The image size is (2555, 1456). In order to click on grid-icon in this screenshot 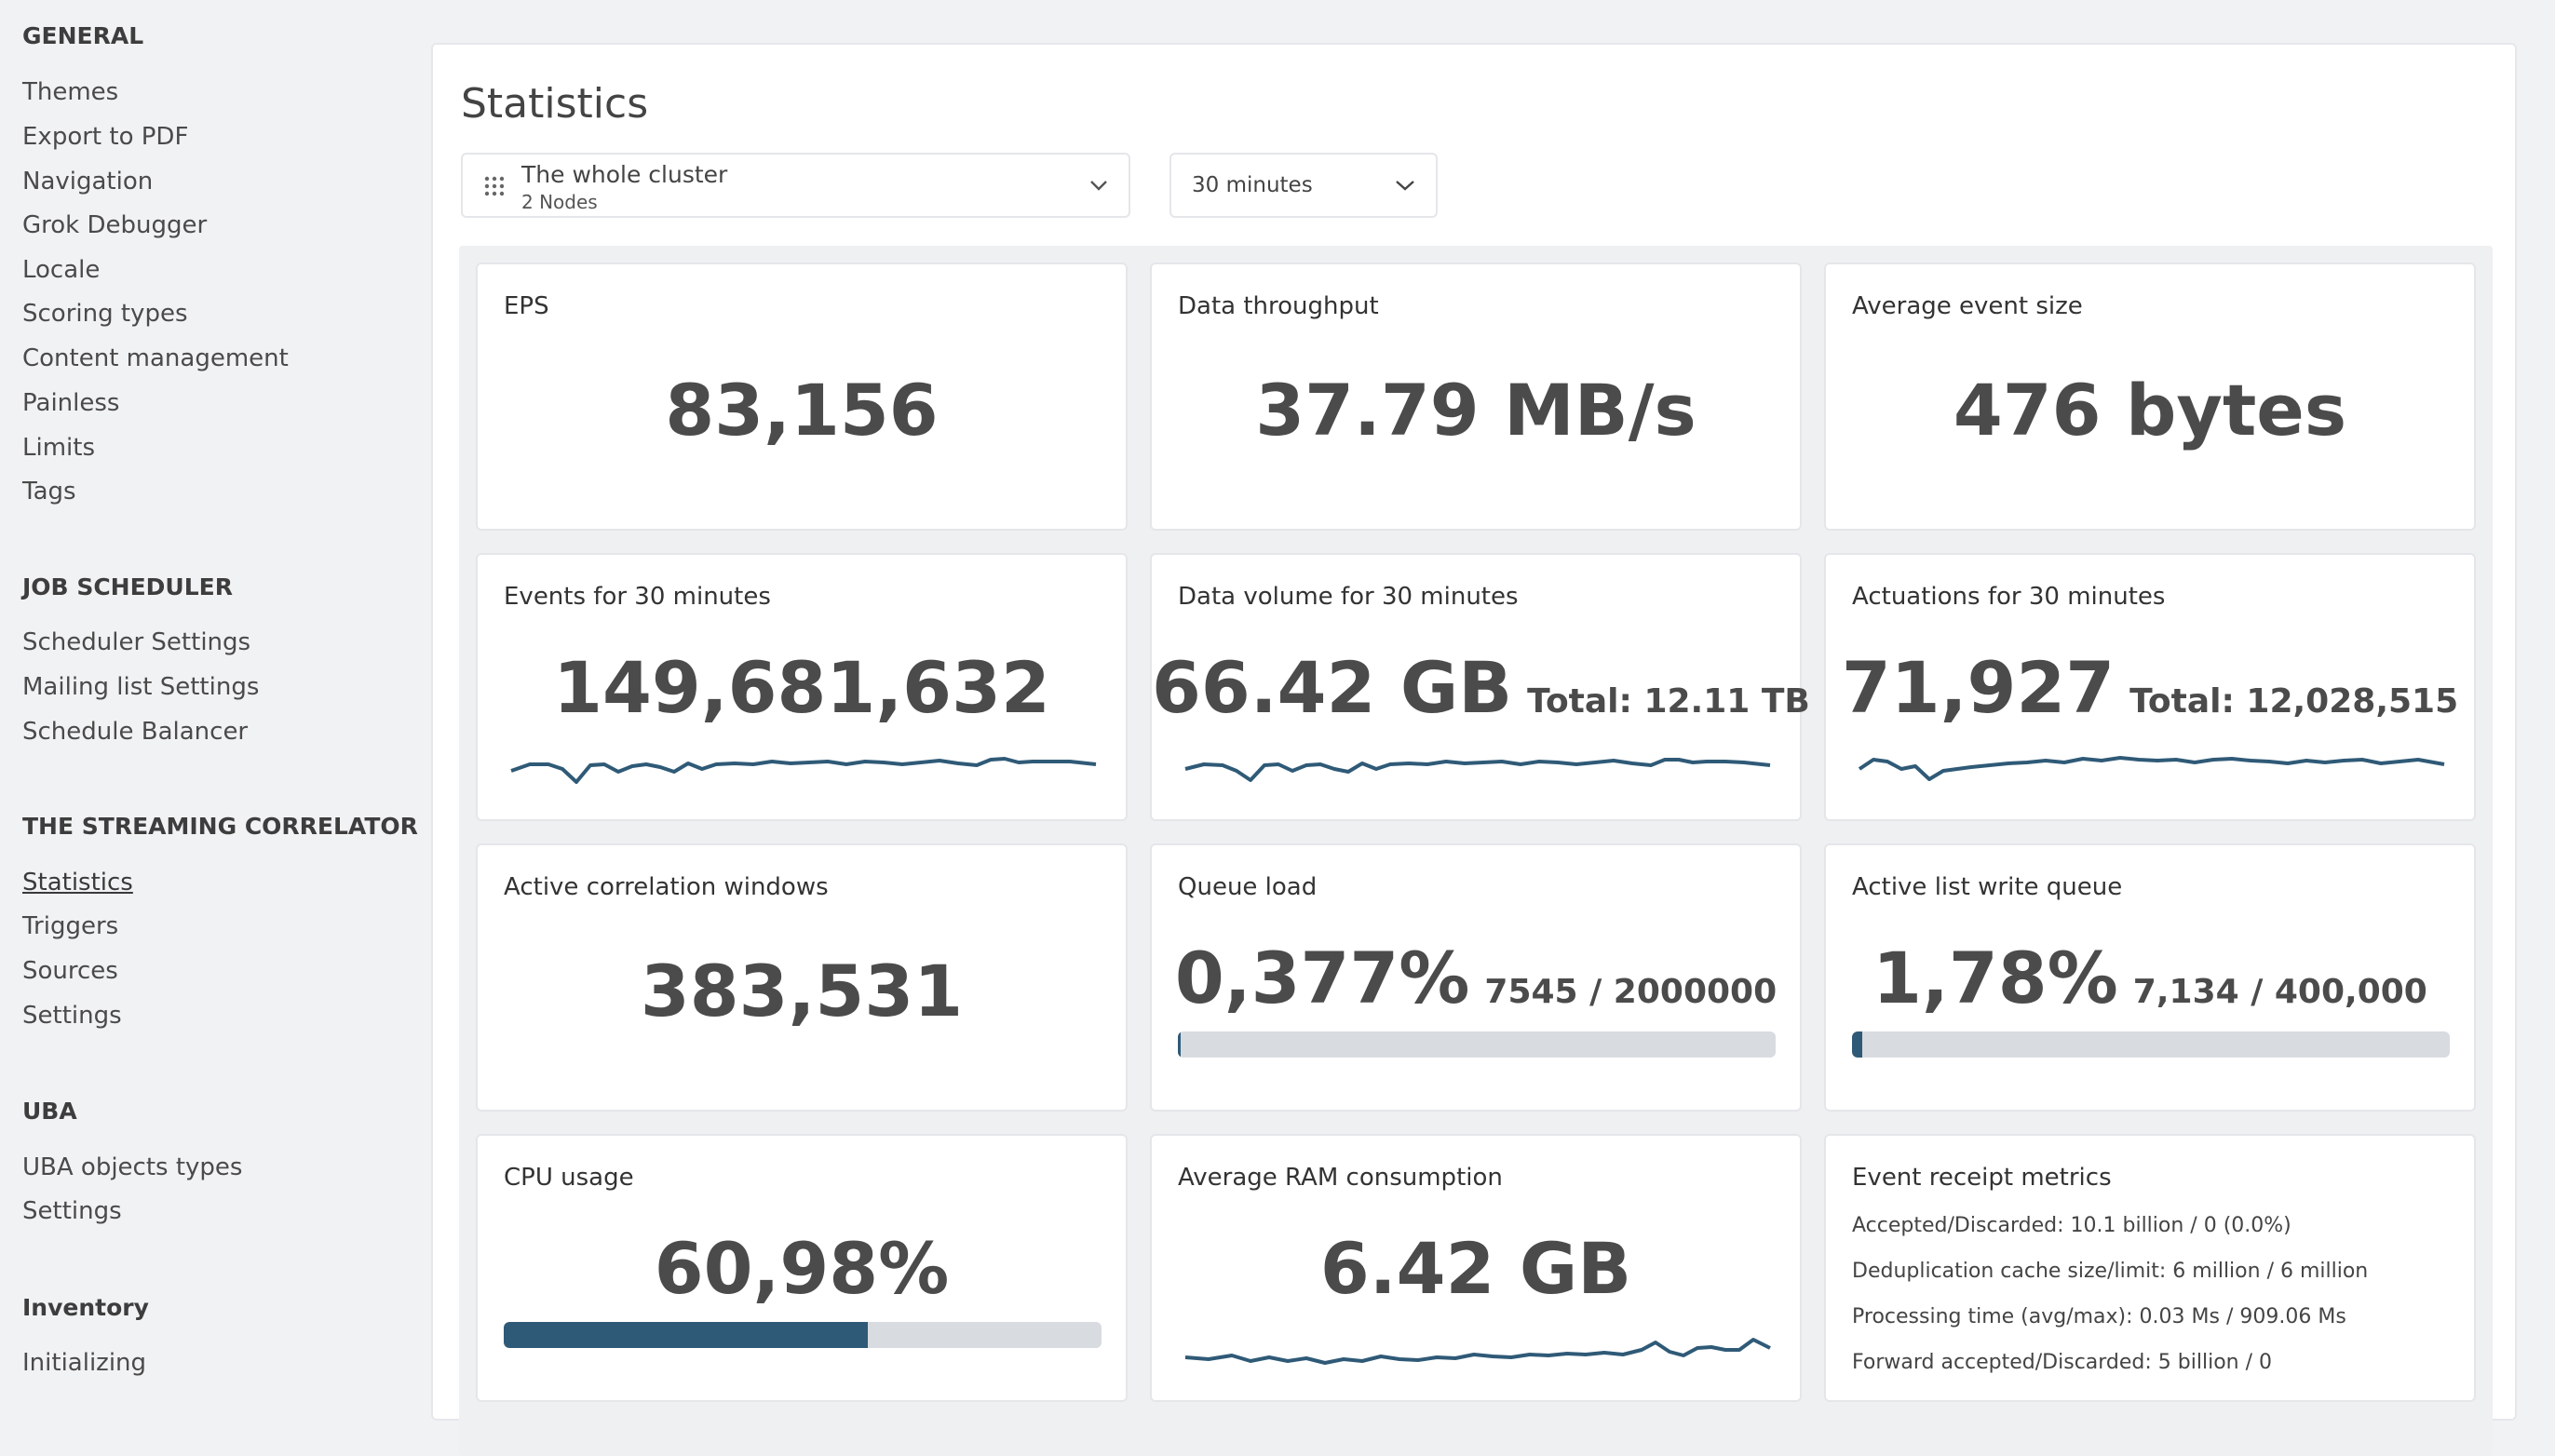, I will do `click(494, 186)`.